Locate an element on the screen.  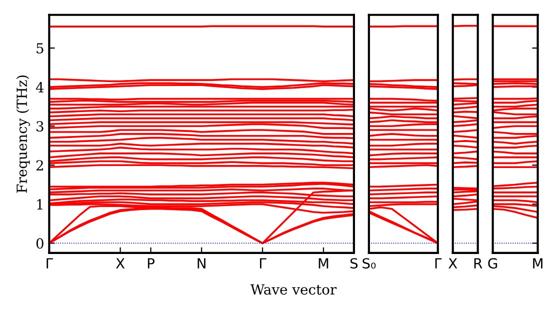
x-tick-label: G is located at coordinates (493, 263).